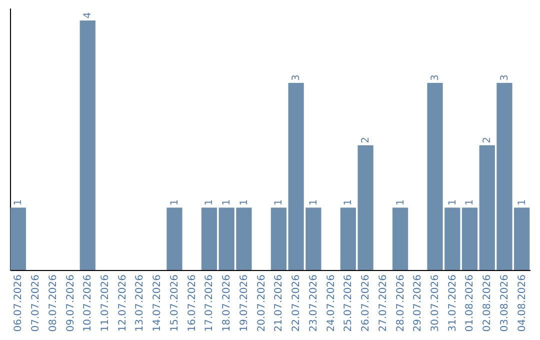  Describe the element at coordinates (122, 303) in the screenshot. I see `x-tick-label: 12.07.2026` at that location.